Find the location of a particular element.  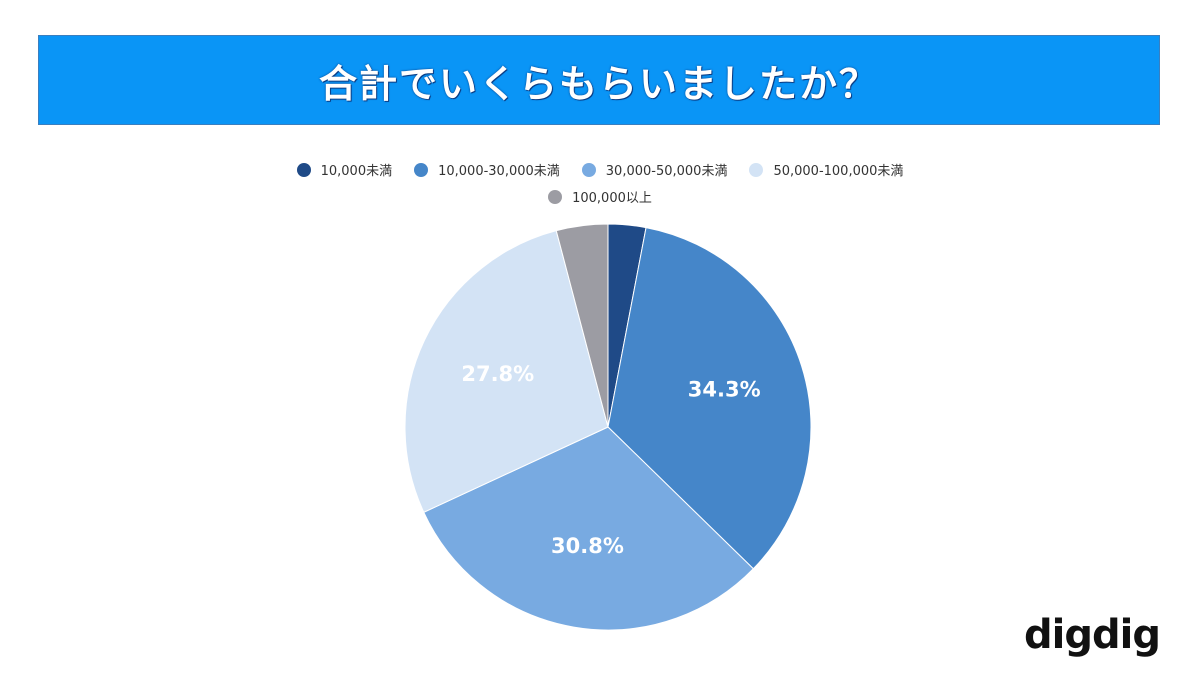

legend-item: 30,000-50,000未満 is located at coordinates (654, 169).